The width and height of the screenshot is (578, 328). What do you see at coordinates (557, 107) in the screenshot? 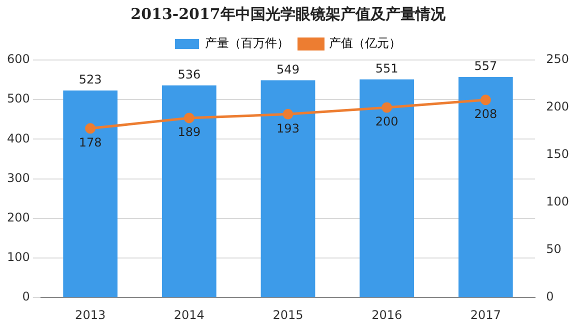
I see `y2-tick-label: 200` at bounding box center [557, 107].